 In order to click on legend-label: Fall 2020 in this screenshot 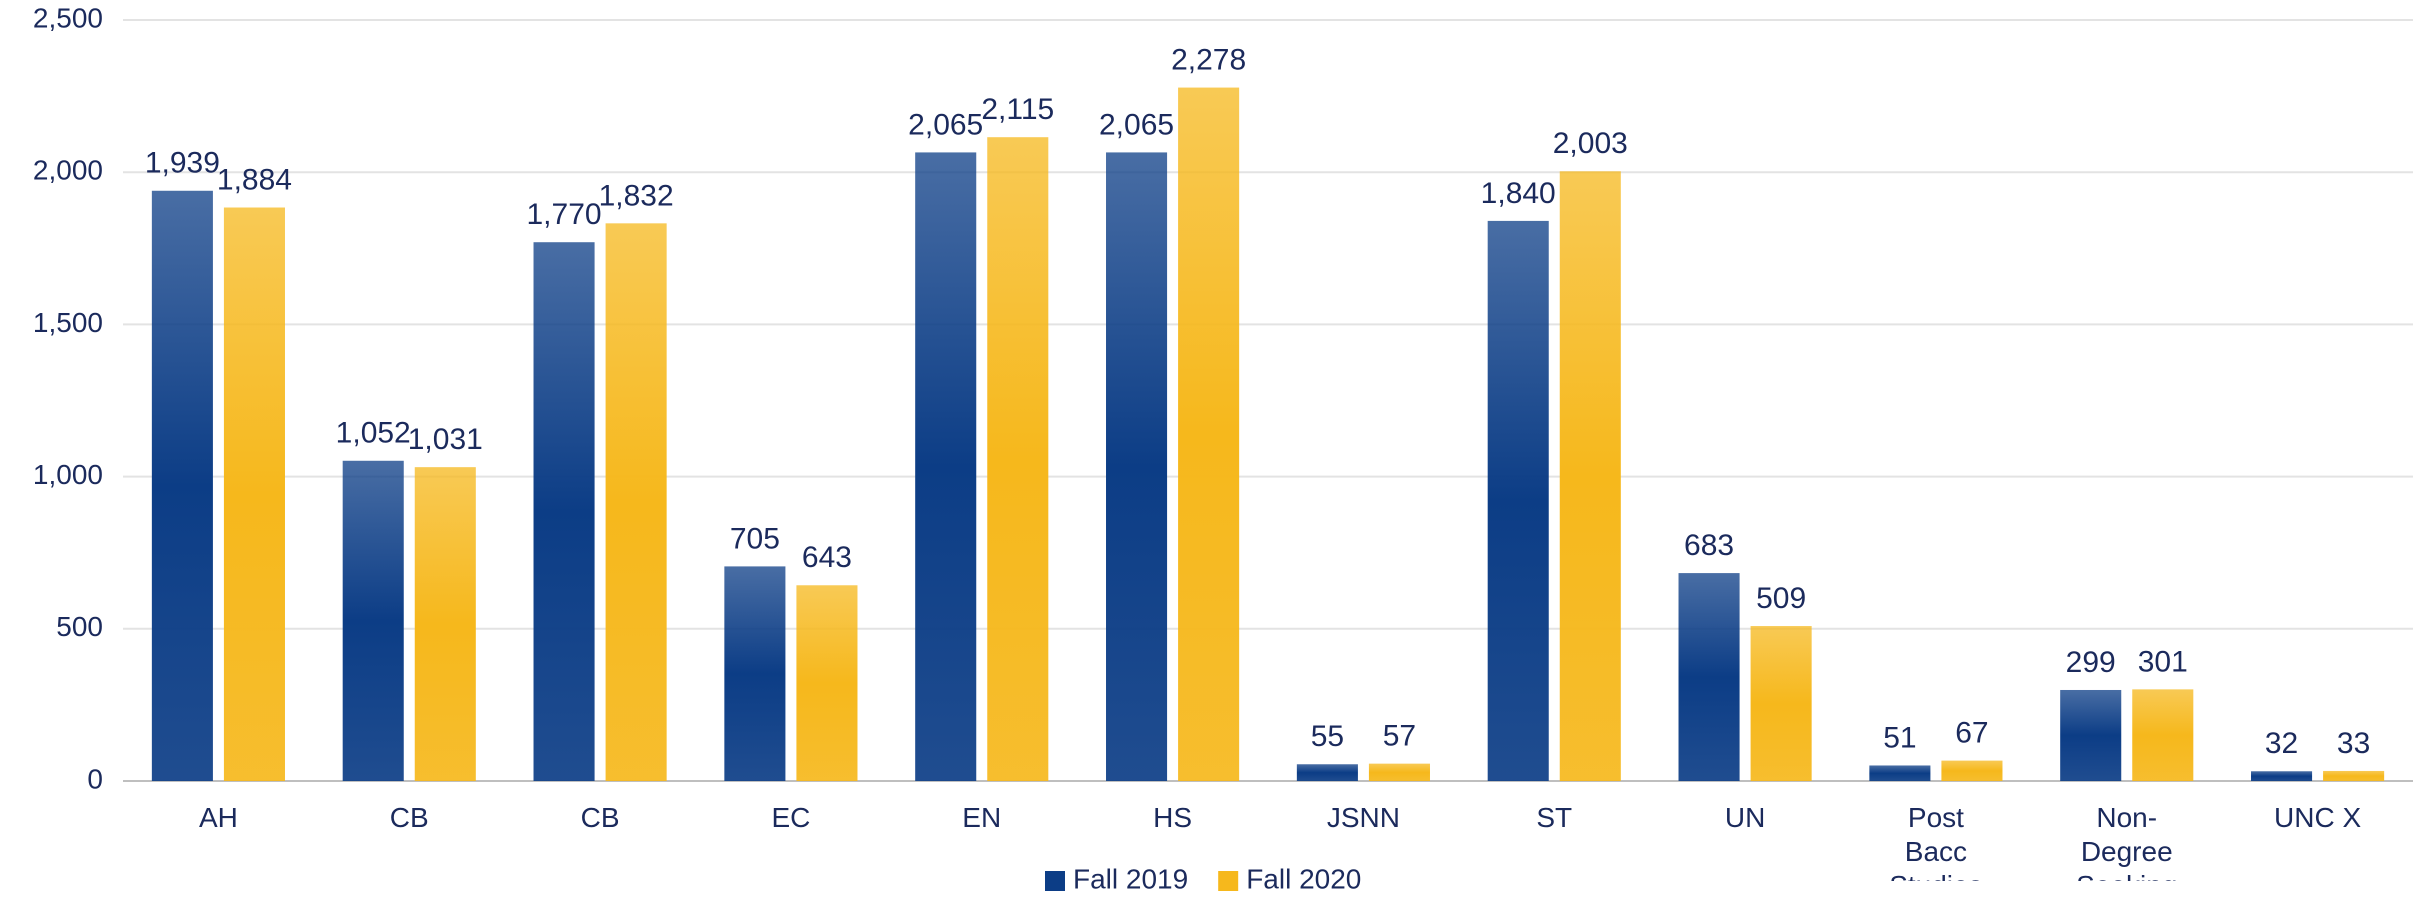, I will do `click(1303, 878)`.